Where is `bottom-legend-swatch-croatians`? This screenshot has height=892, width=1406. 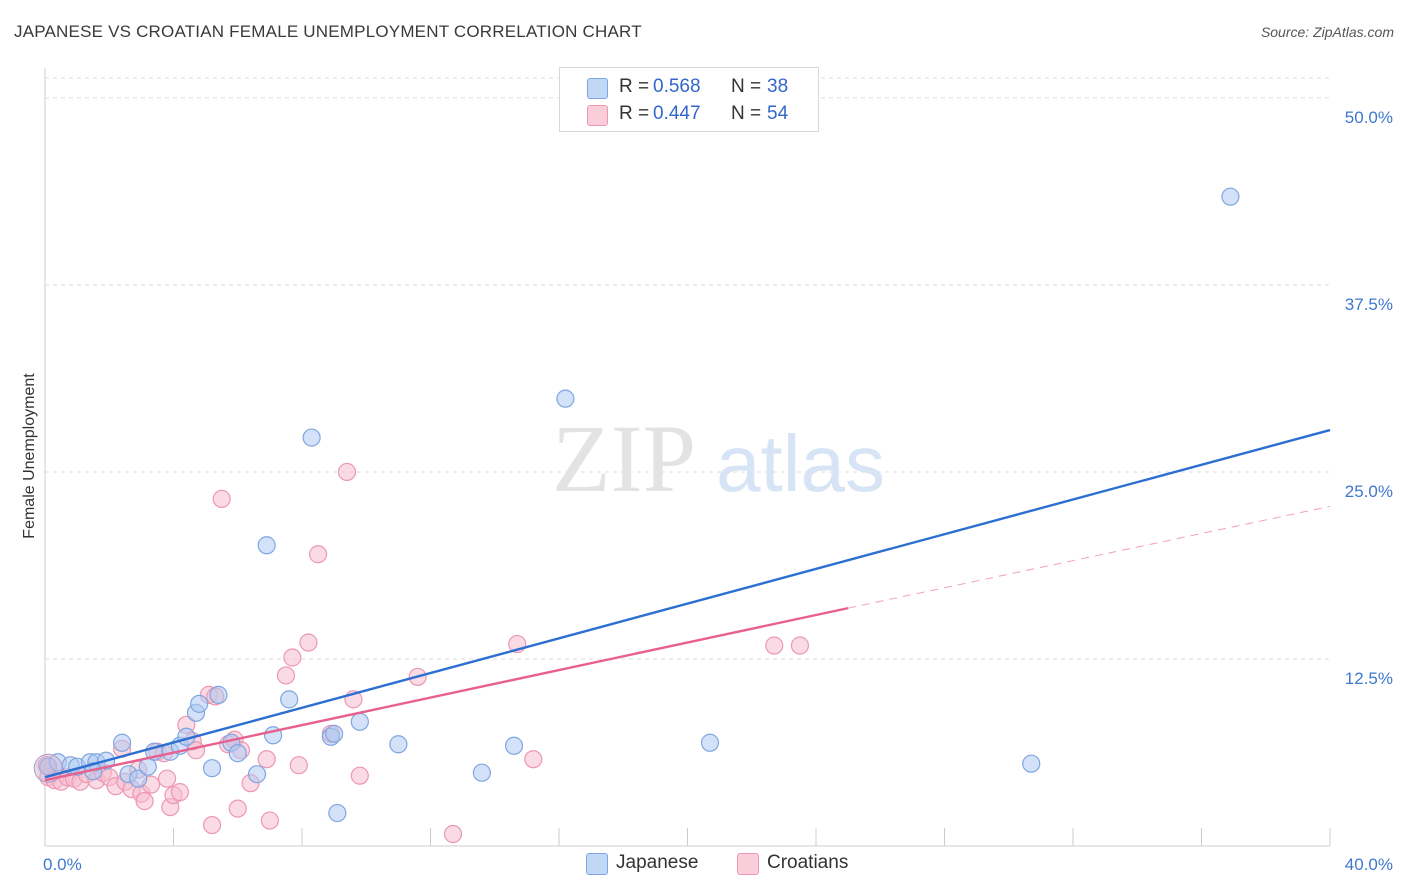 bottom-legend-swatch-croatians is located at coordinates (748, 864).